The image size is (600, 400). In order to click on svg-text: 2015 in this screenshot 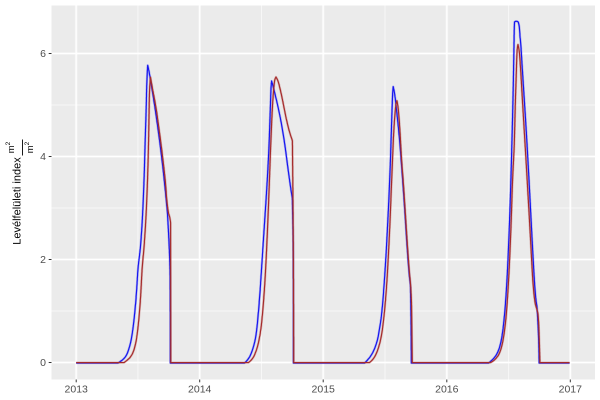, I will do `click(324, 390)`.